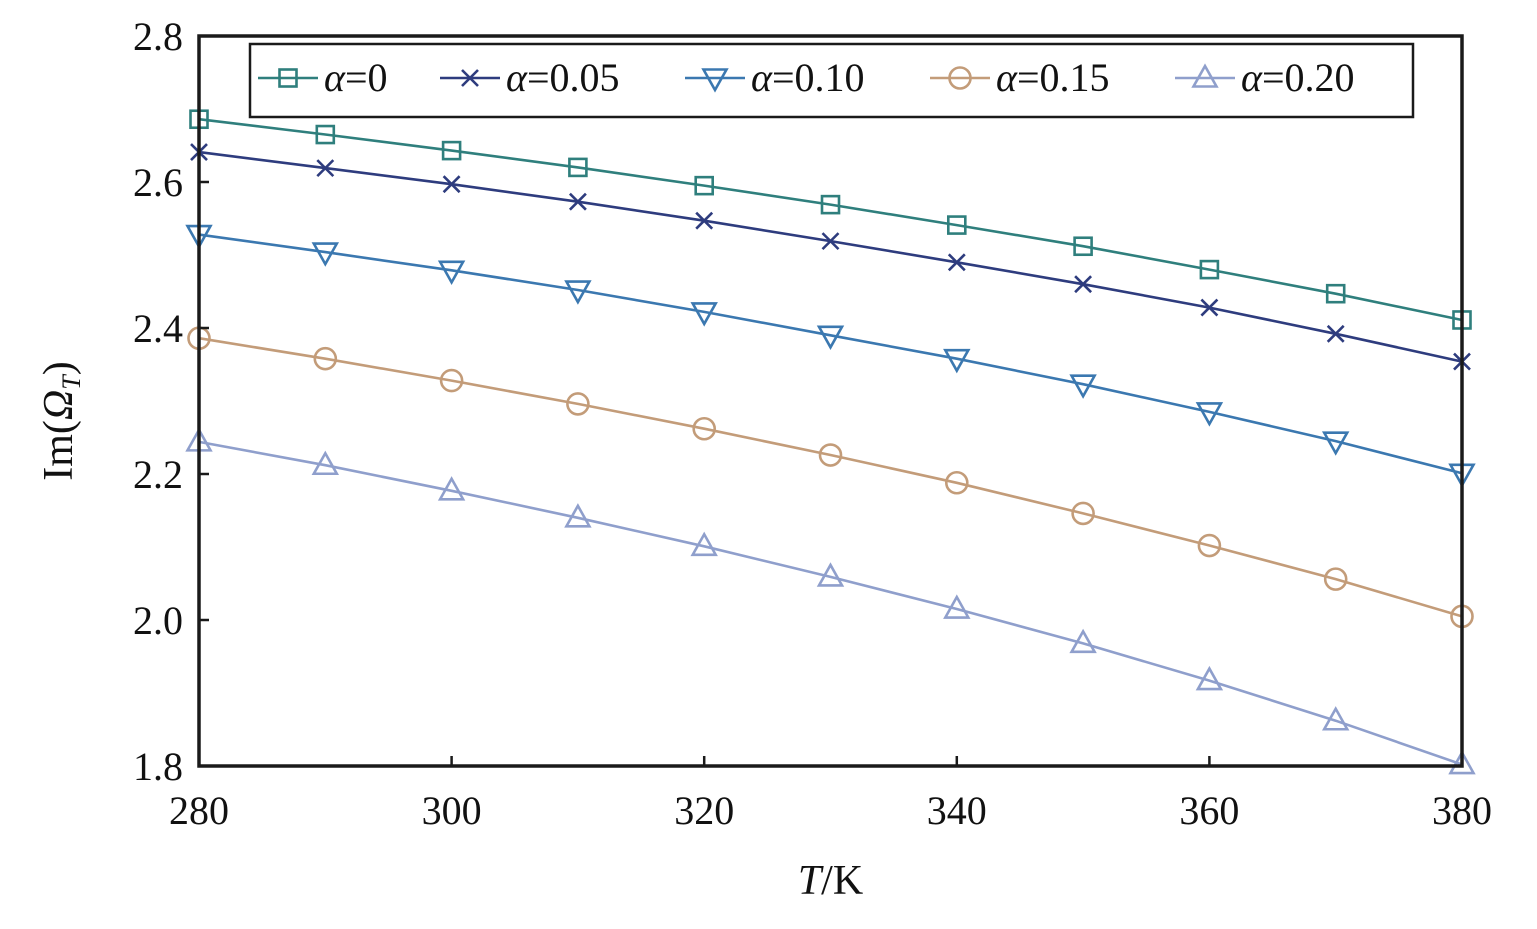 This screenshot has width=1537, height=929. Describe the element at coordinates (59, 368) in the screenshot. I see `y-axis-title-suffix: )` at that location.